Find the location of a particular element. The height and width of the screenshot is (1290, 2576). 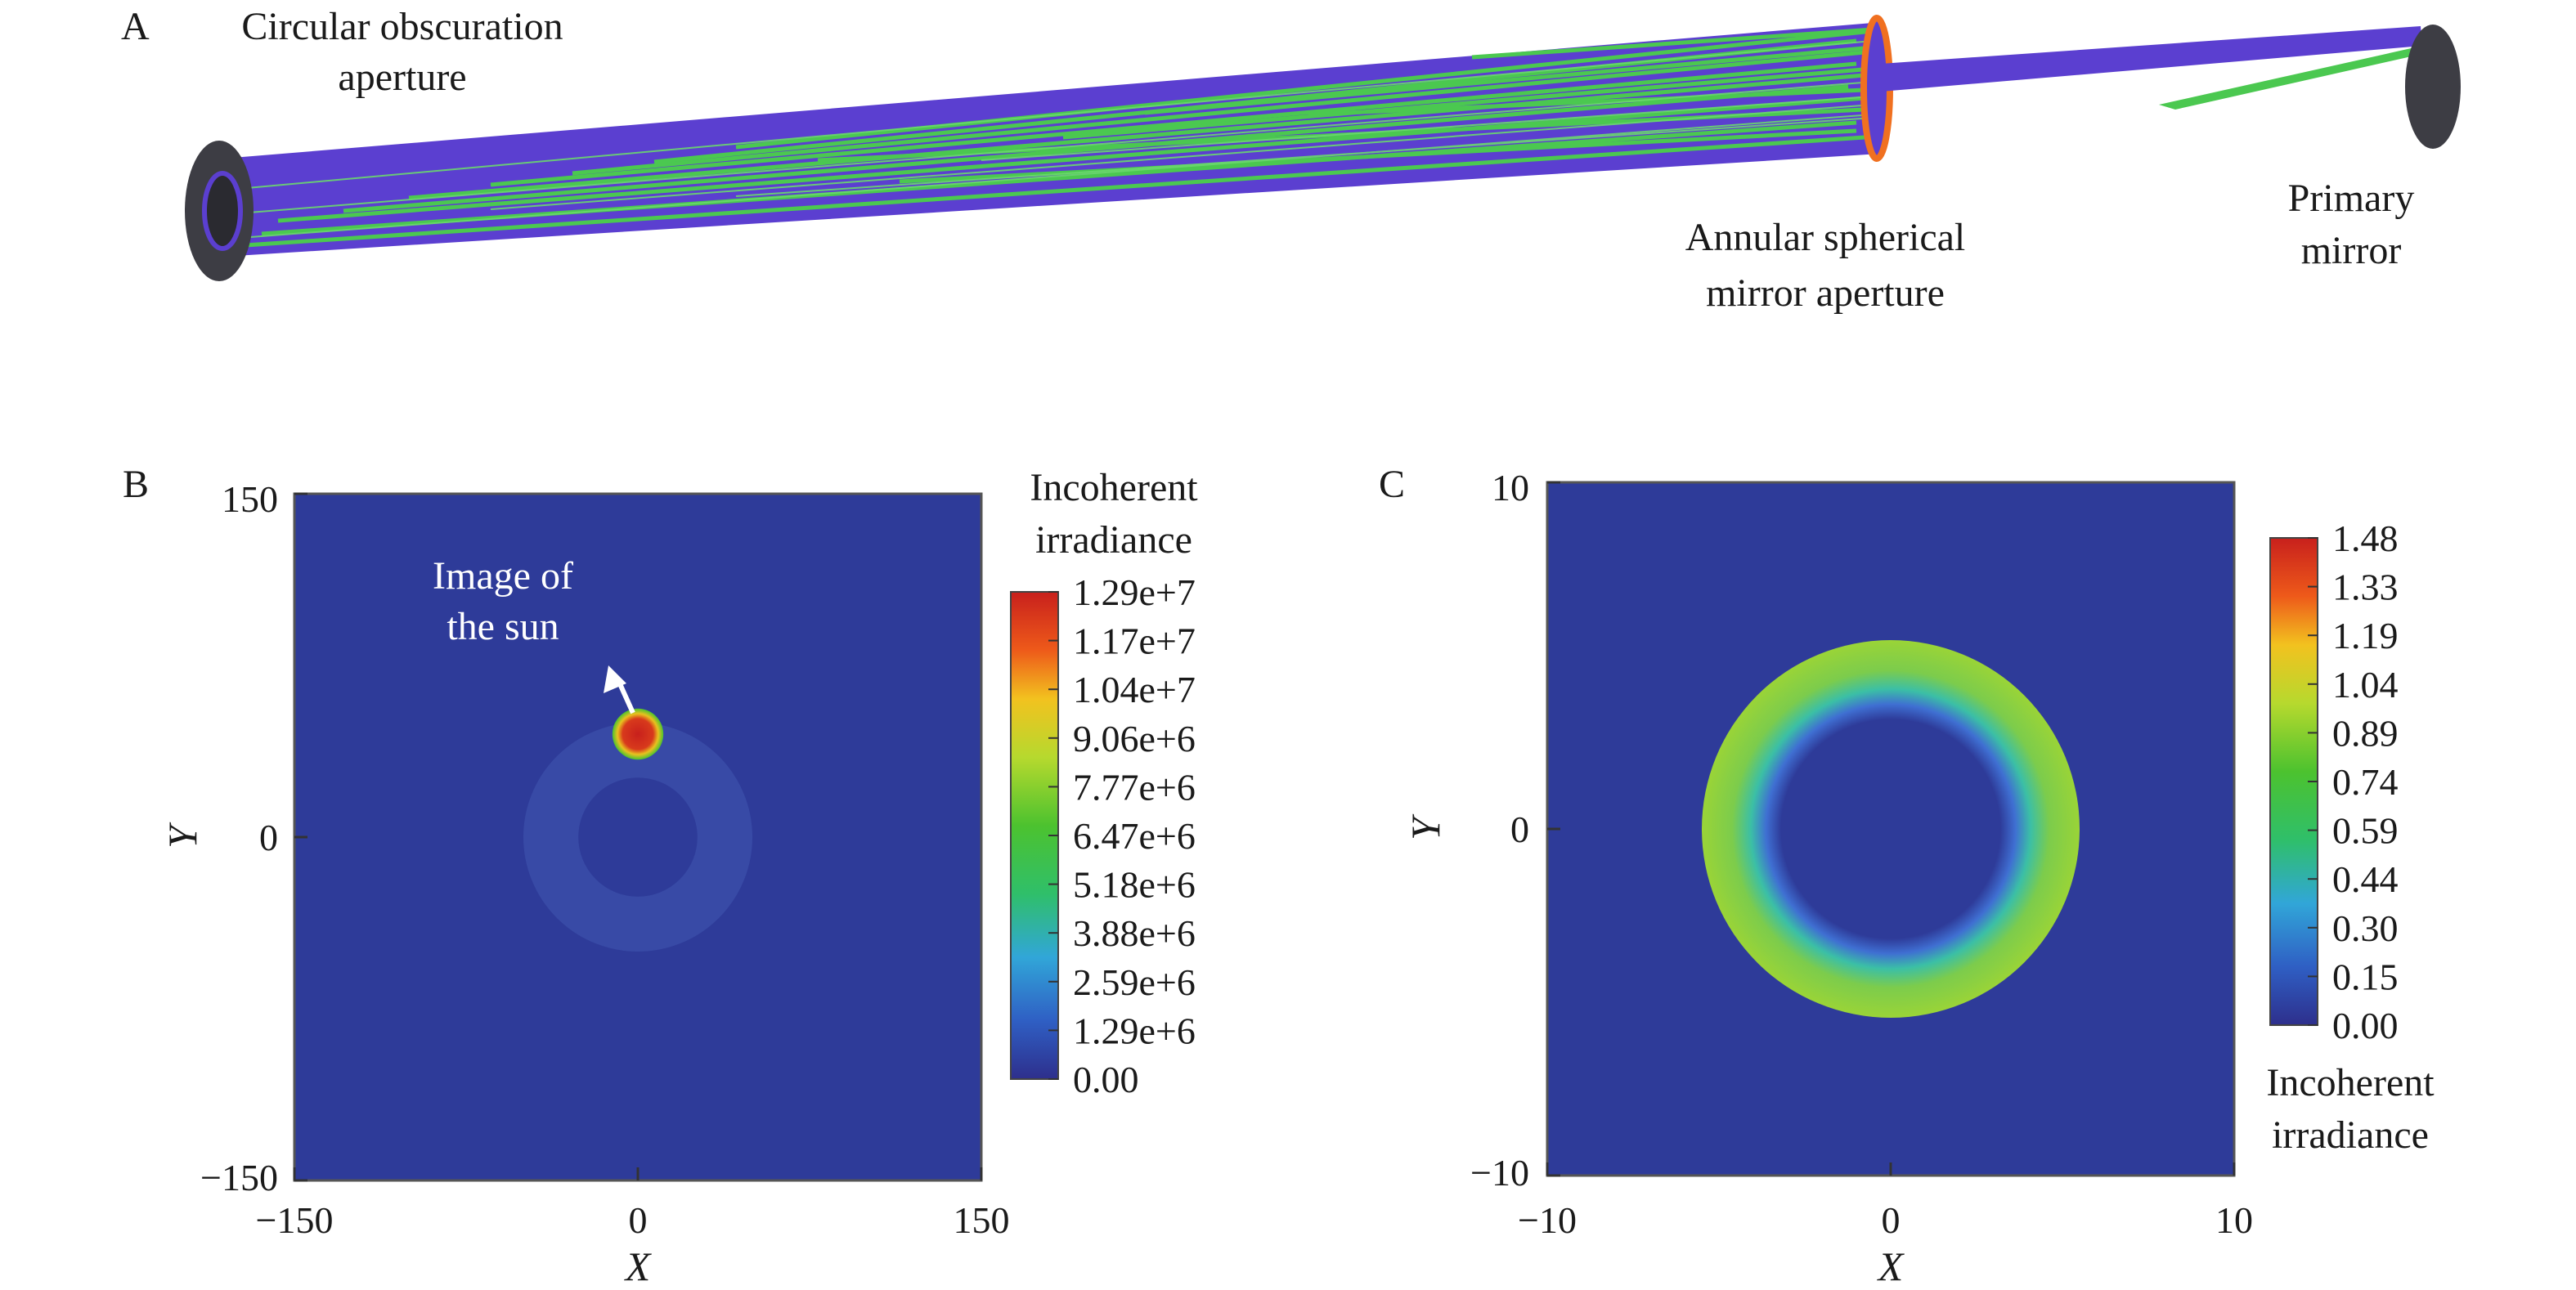

colorbar-tick-label: 5.18e+6 is located at coordinates (1135, 885).